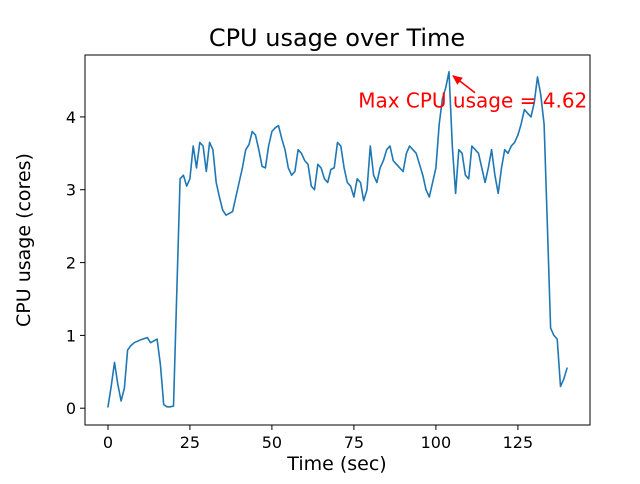 The image size is (640, 484). What do you see at coordinates (472, 100) in the screenshot?
I see `annotation-text: Max CPU usage = 4.62` at bounding box center [472, 100].